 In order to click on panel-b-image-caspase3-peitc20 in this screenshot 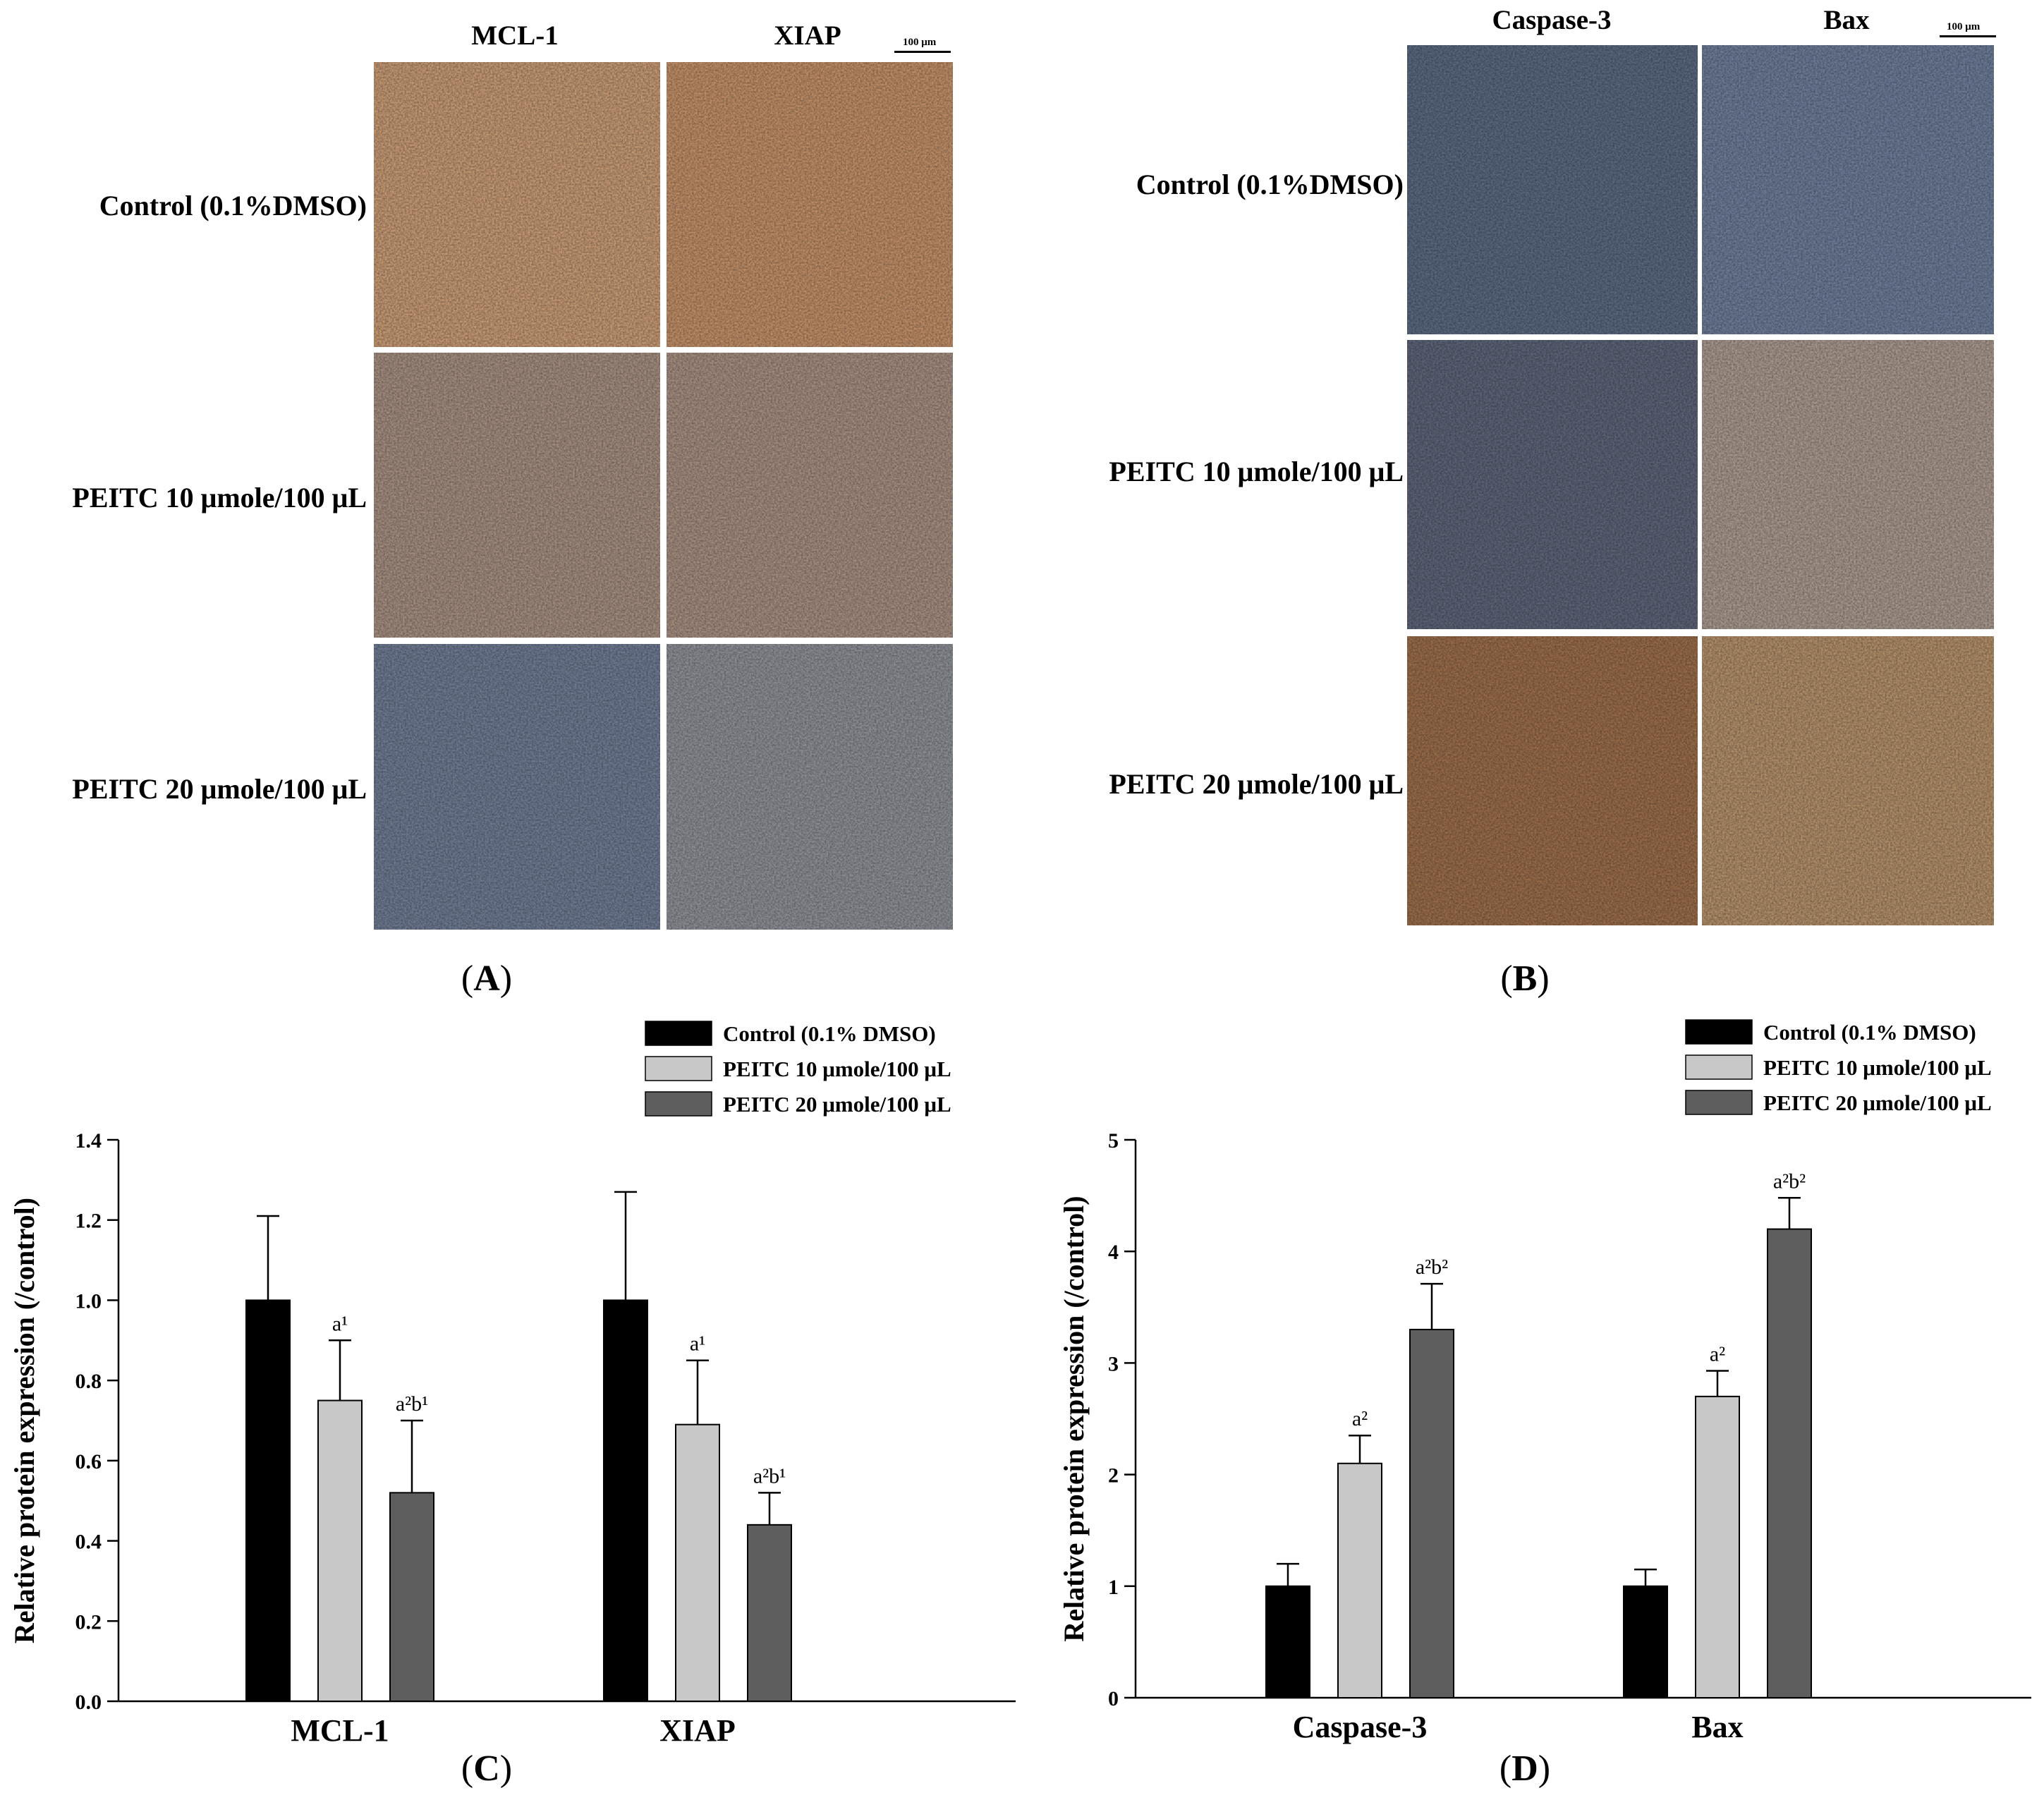, I will do `click(1552, 780)`.